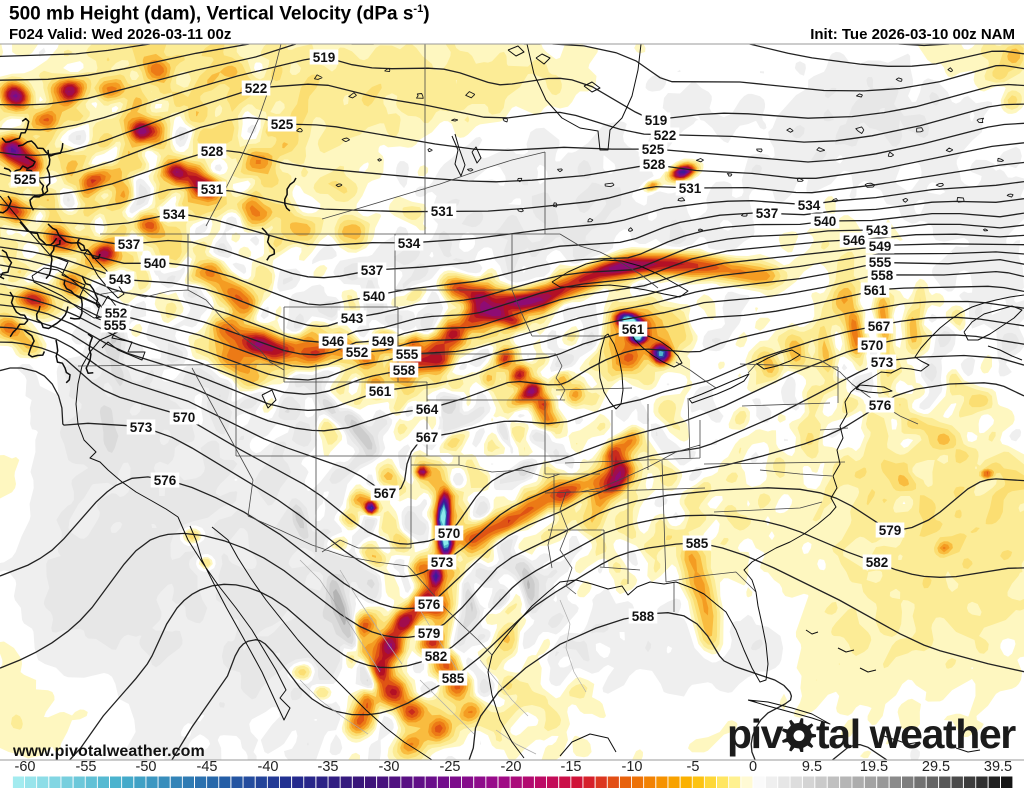 This screenshot has width=1024, height=791. What do you see at coordinates (427, 409) in the screenshot?
I see `svg-text: 564` at bounding box center [427, 409].